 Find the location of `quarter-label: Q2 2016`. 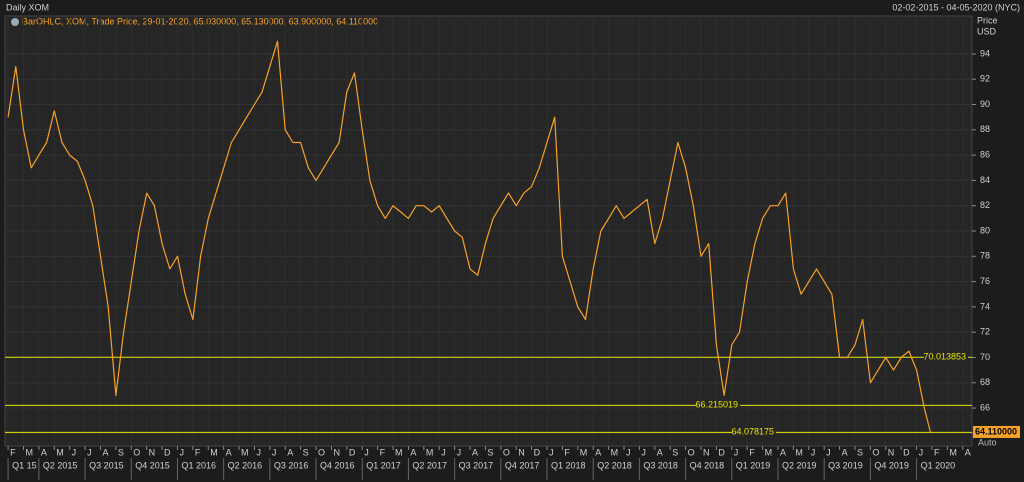

quarter-label: Q2 2016 is located at coordinates (245, 465).